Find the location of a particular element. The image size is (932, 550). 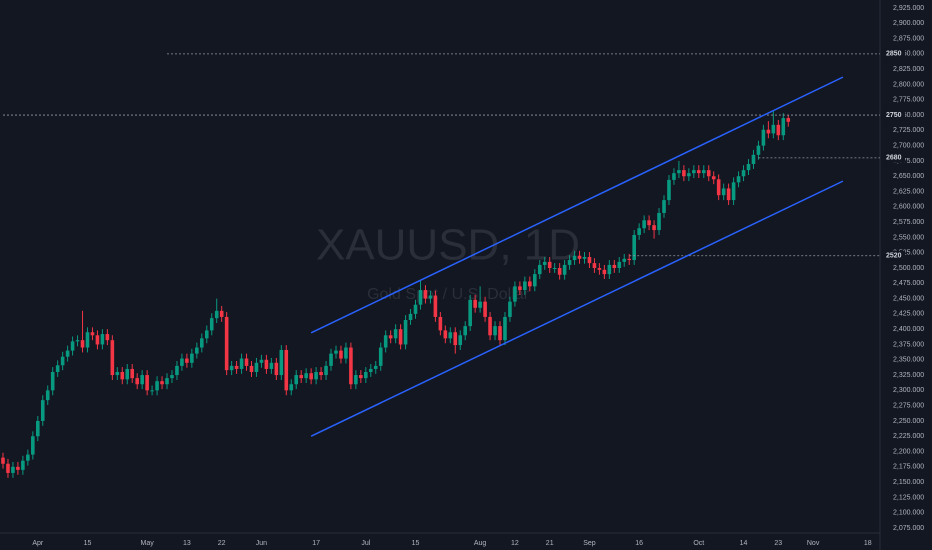

x-tick-label: 12 is located at coordinates (515, 543).